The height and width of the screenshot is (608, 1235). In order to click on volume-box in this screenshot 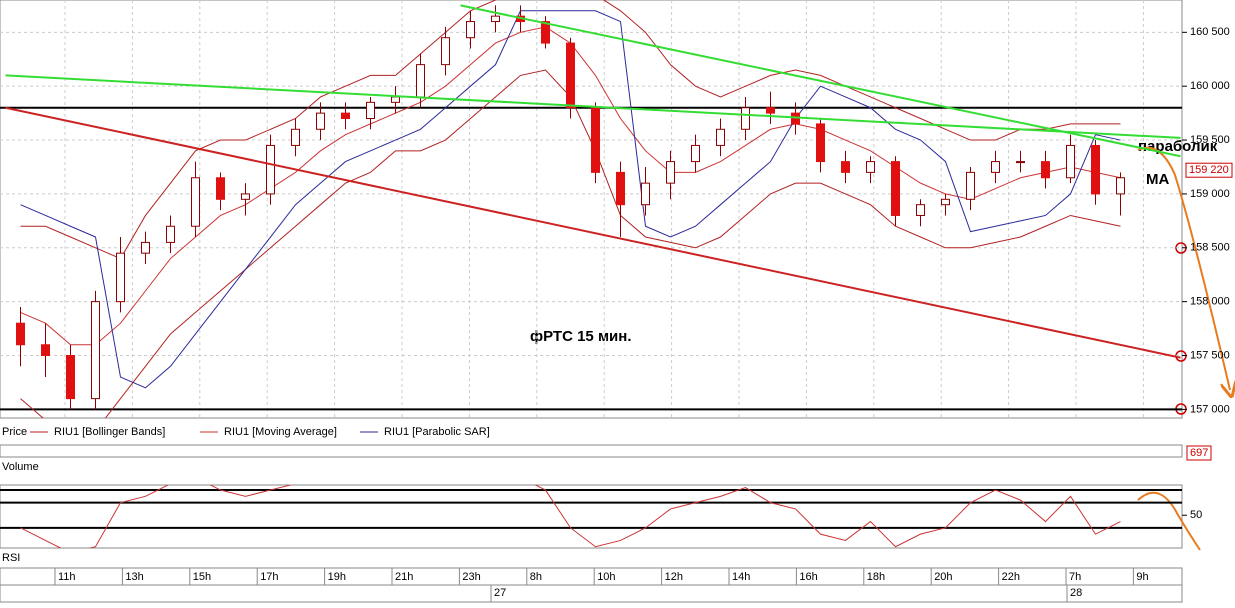, I will do `click(1199, 453)`.